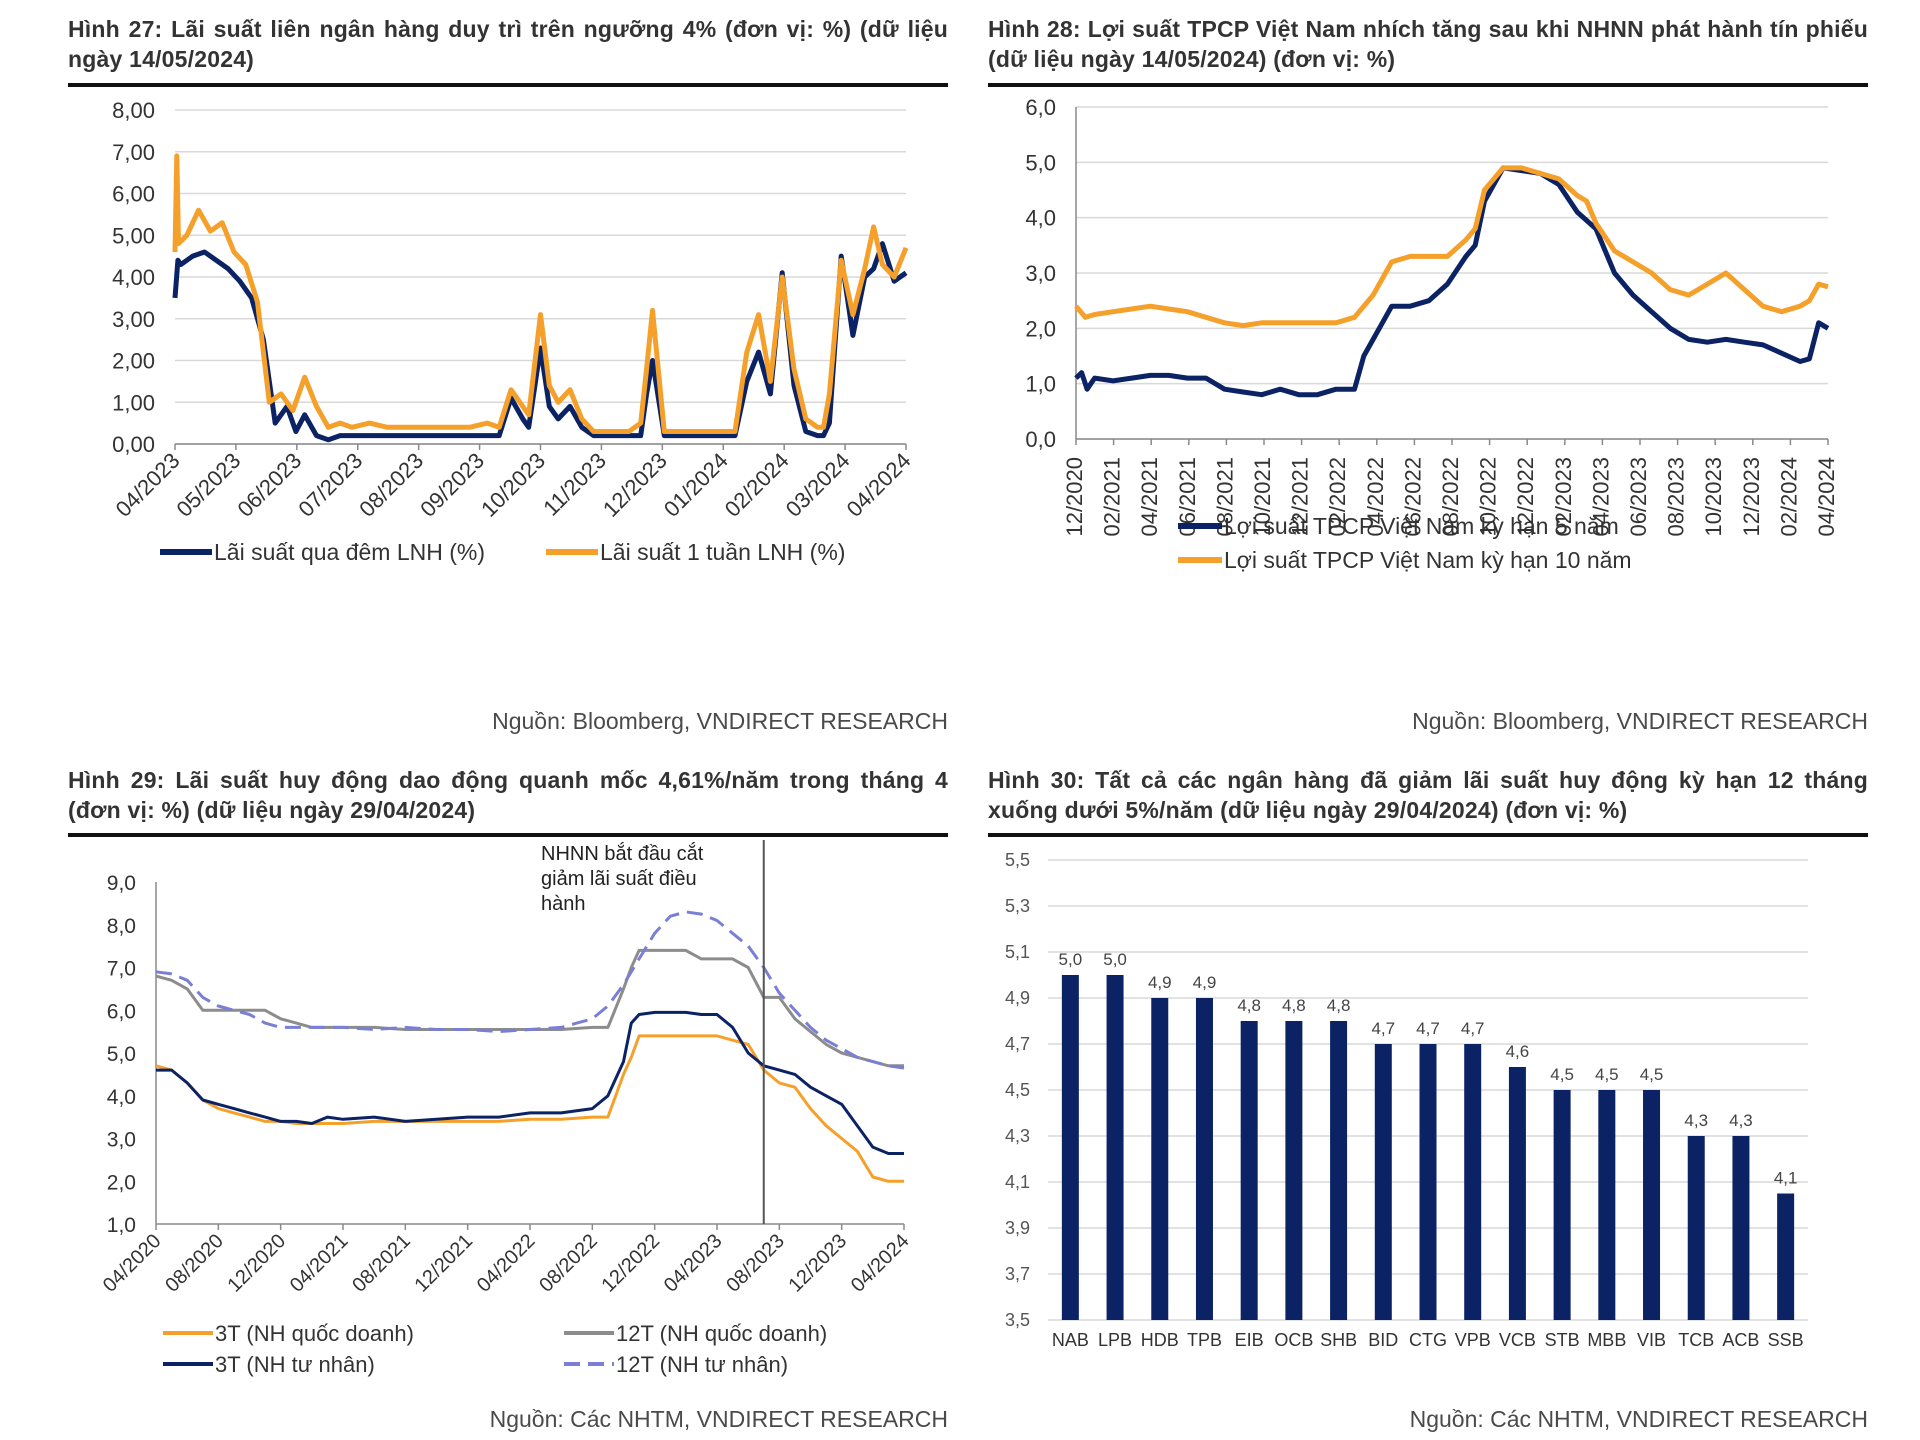 This screenshot has height=1440, width=1920. Describe the element at coordinates (880, 1263) in the screenshot. I see `x-tick-label: 04/2024` at that location.